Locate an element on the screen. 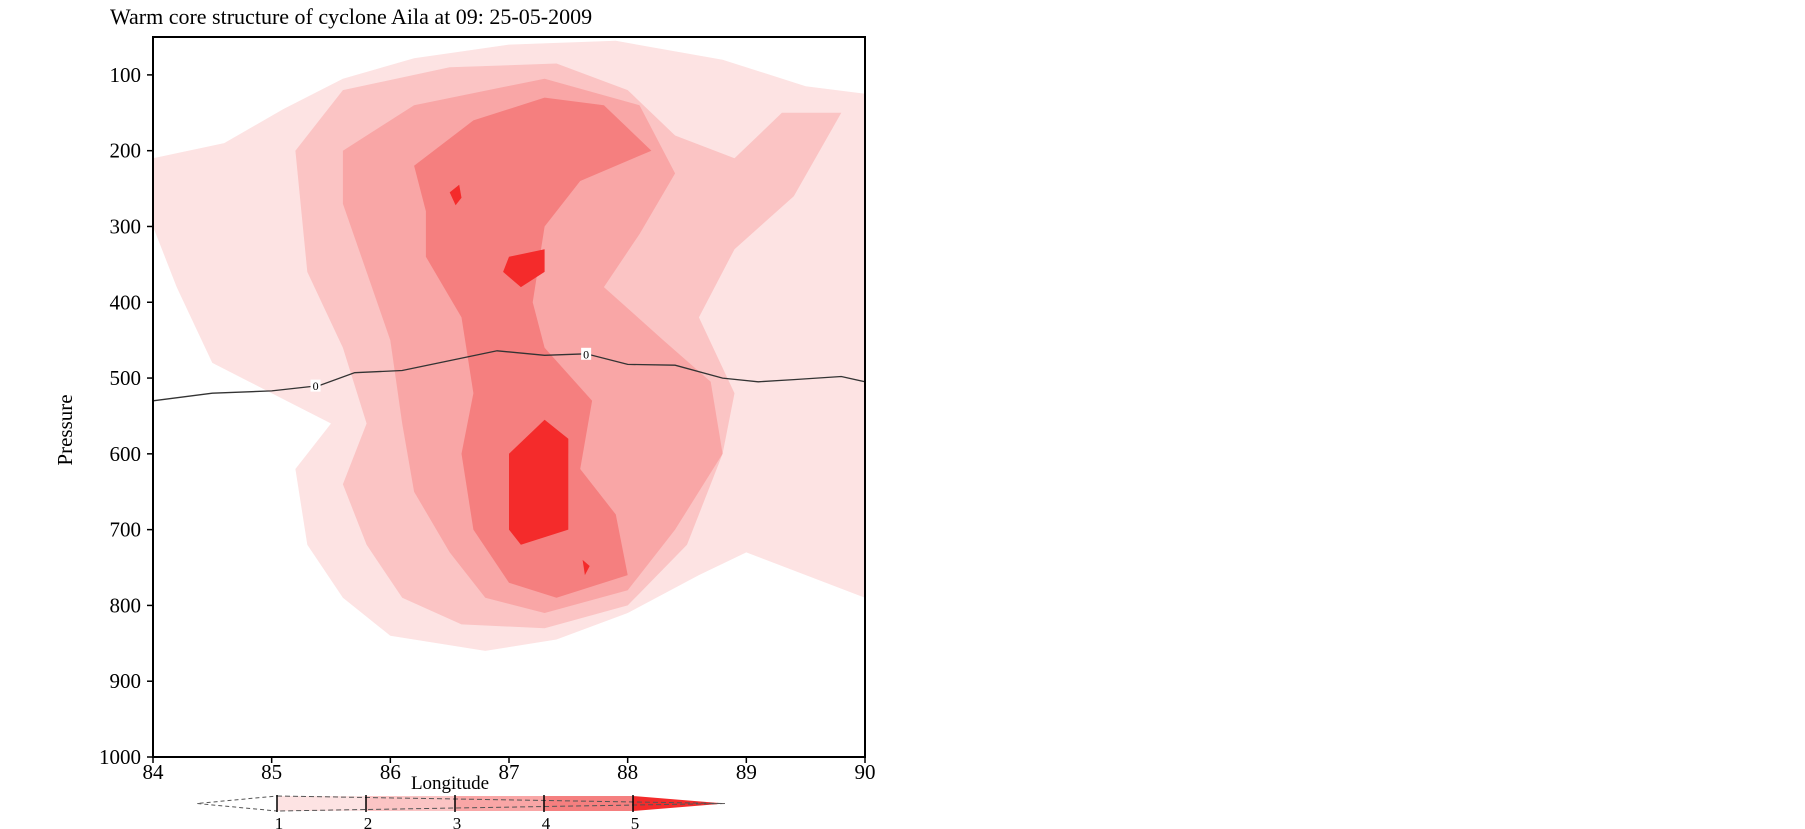 The image size is (1805, 829). colorbar-tick-label: 5 is located at coordinates (635, 821).